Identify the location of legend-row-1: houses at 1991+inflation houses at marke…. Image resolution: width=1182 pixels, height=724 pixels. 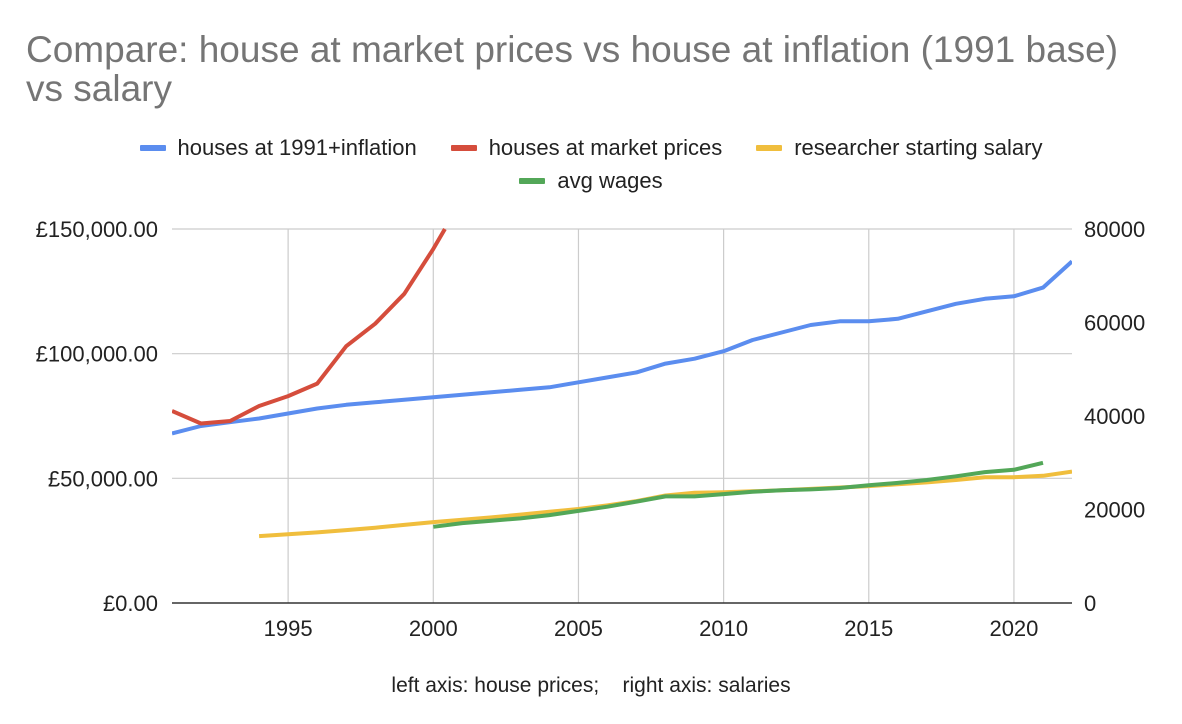
(591, 148).